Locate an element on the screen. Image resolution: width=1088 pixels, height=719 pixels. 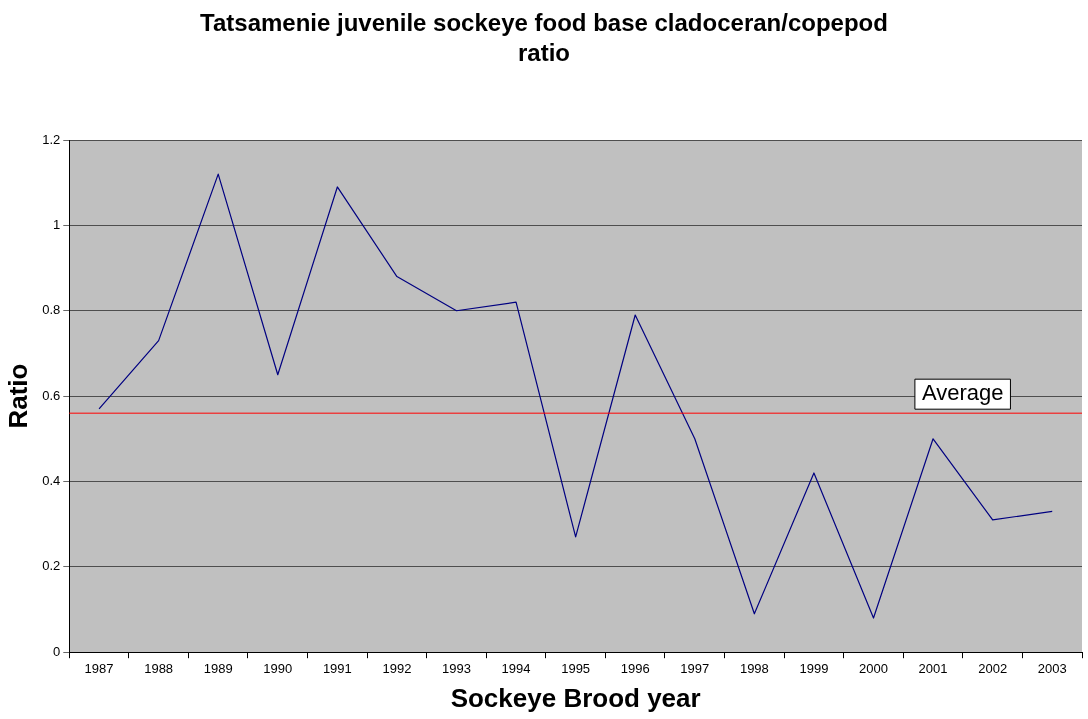
x-tick-label: 1996 is located at coordinates (635, 668).